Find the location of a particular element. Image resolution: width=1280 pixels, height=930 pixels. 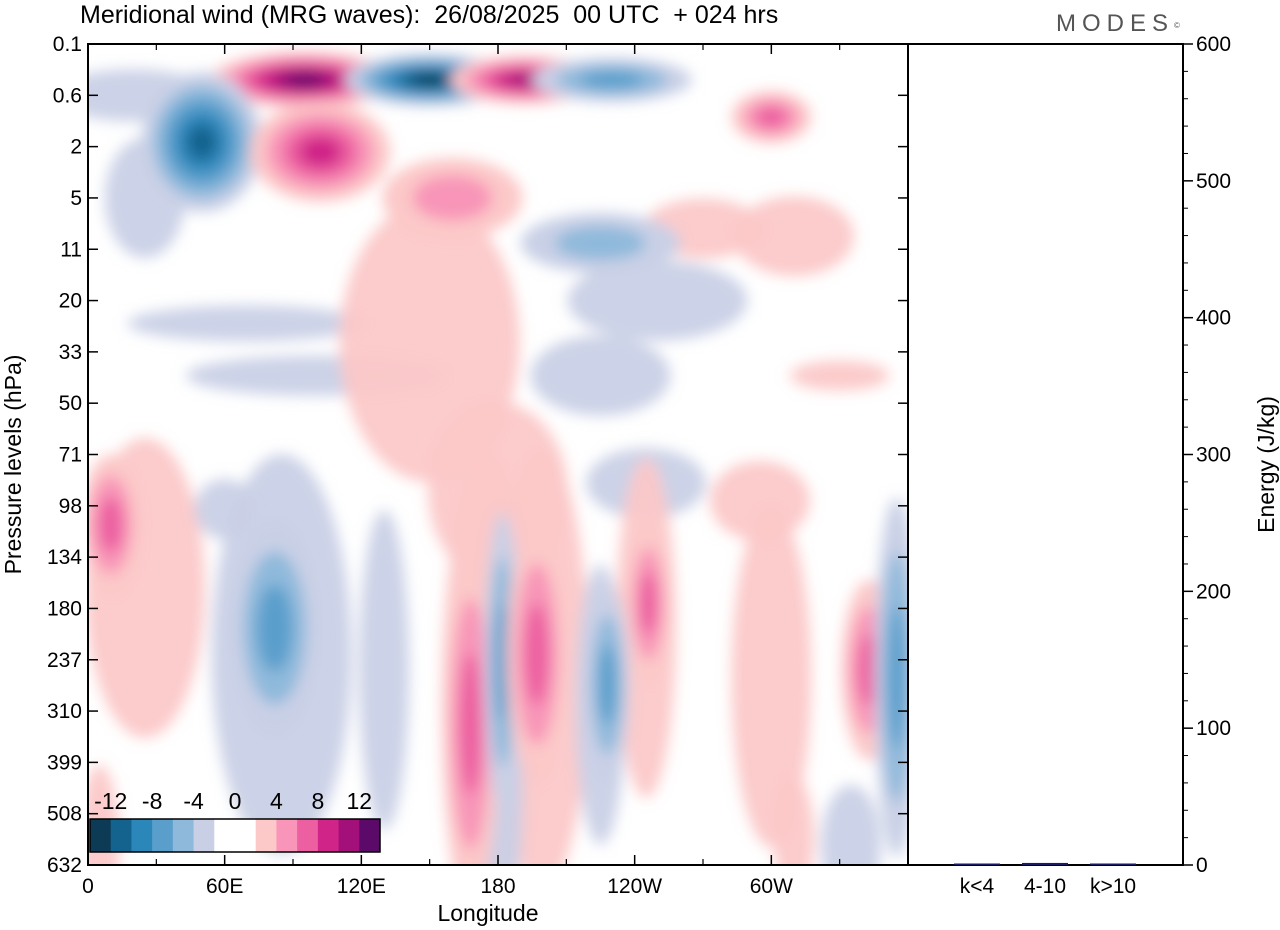

energy-category-label: k<4 is located at coordinates (977, 886).